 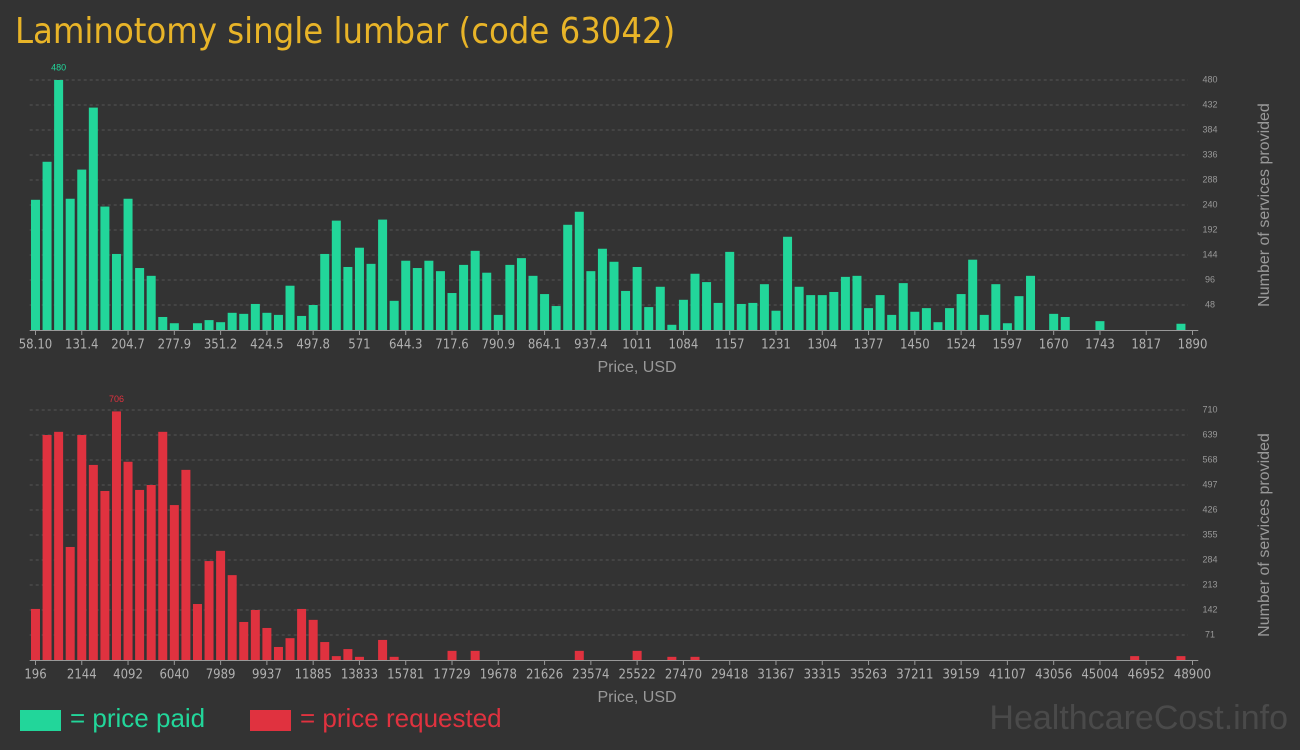 I want to click on x-tick-label: 1817, so click(x=1146, y=345).